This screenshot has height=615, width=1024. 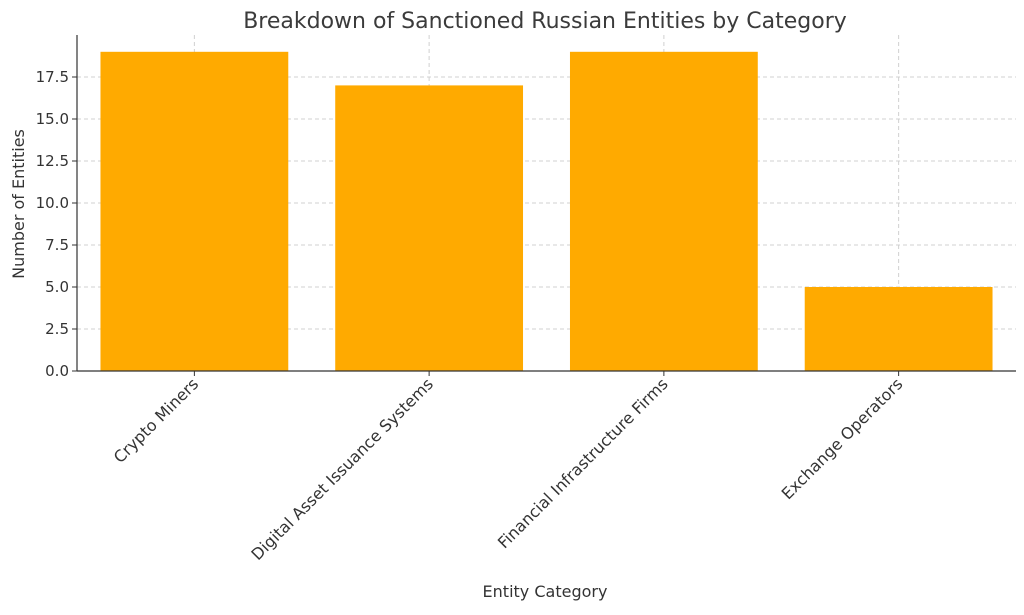 What do you see at coordinates (18, 204) in the screenshot?
I see `y-axis-label: Number of Entities` at bounding box center [18, 204].